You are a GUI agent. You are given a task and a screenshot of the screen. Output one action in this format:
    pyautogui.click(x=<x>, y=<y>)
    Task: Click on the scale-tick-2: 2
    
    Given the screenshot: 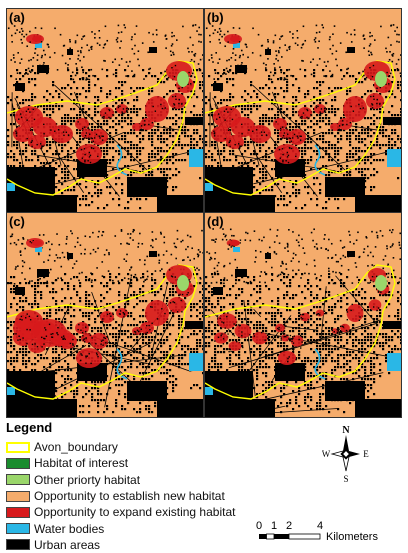 What is the action you would take?
    pyautogui.click(x=289, y=526)
    